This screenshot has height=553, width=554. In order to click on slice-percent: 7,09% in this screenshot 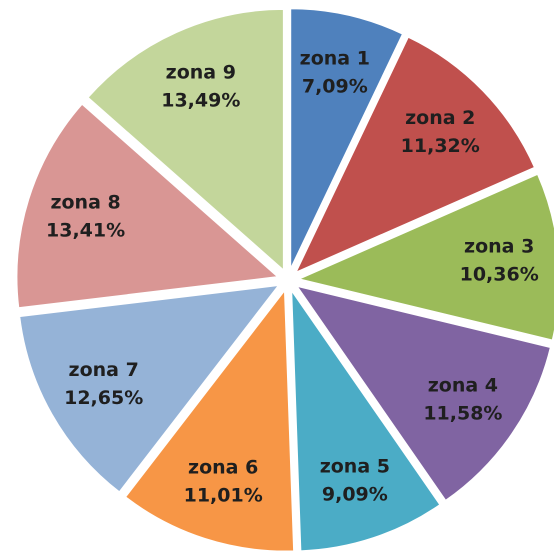, I will do `click(335, 87)`.